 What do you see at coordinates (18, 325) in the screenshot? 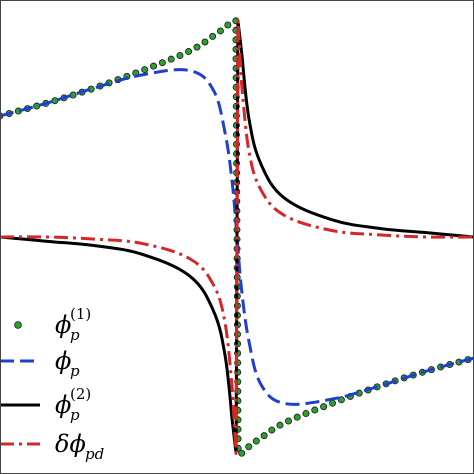
I see `legend-marker-phi_p1` at bounding box center [18, 325].